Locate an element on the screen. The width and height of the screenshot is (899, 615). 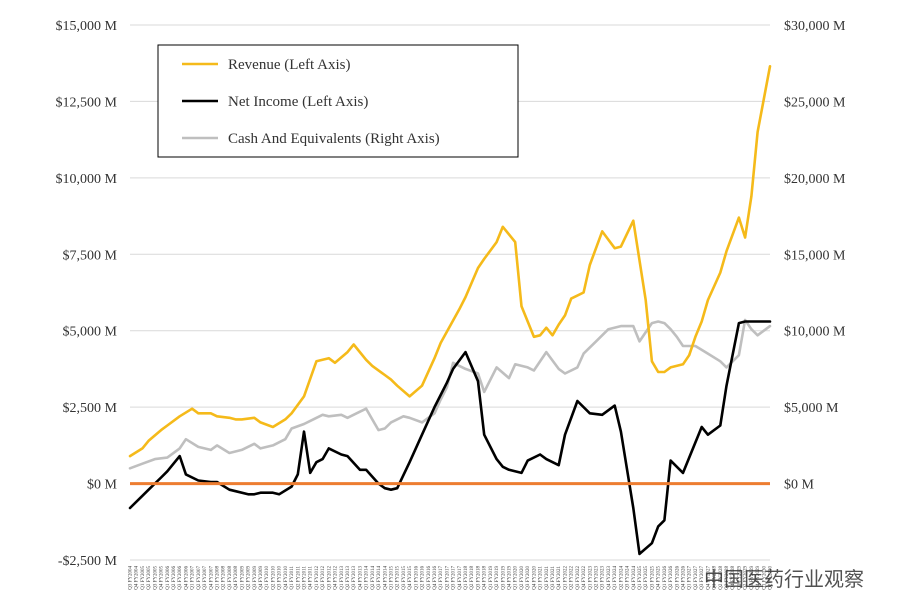
right-tick-label: $0 M is located at coordinates (799, 485).